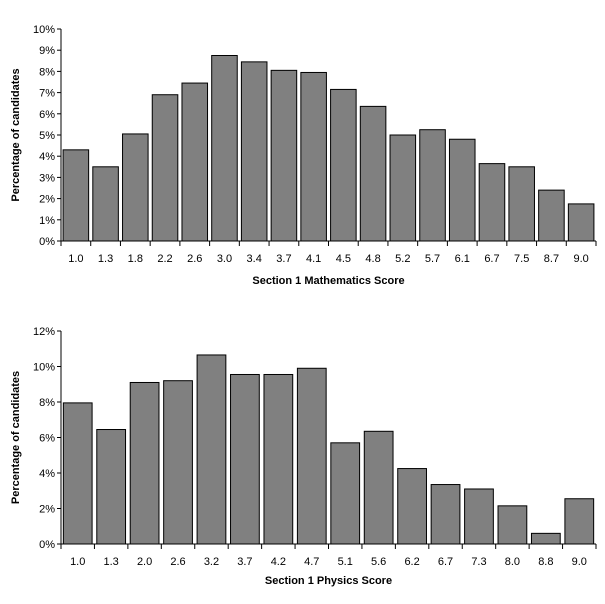 This screenshot has width=605, height=604. What do you see at coordinates (372, 259) in the screenshot?
I see `math-x-tick-label-10: 4.8` at bounding box center [372, 259].